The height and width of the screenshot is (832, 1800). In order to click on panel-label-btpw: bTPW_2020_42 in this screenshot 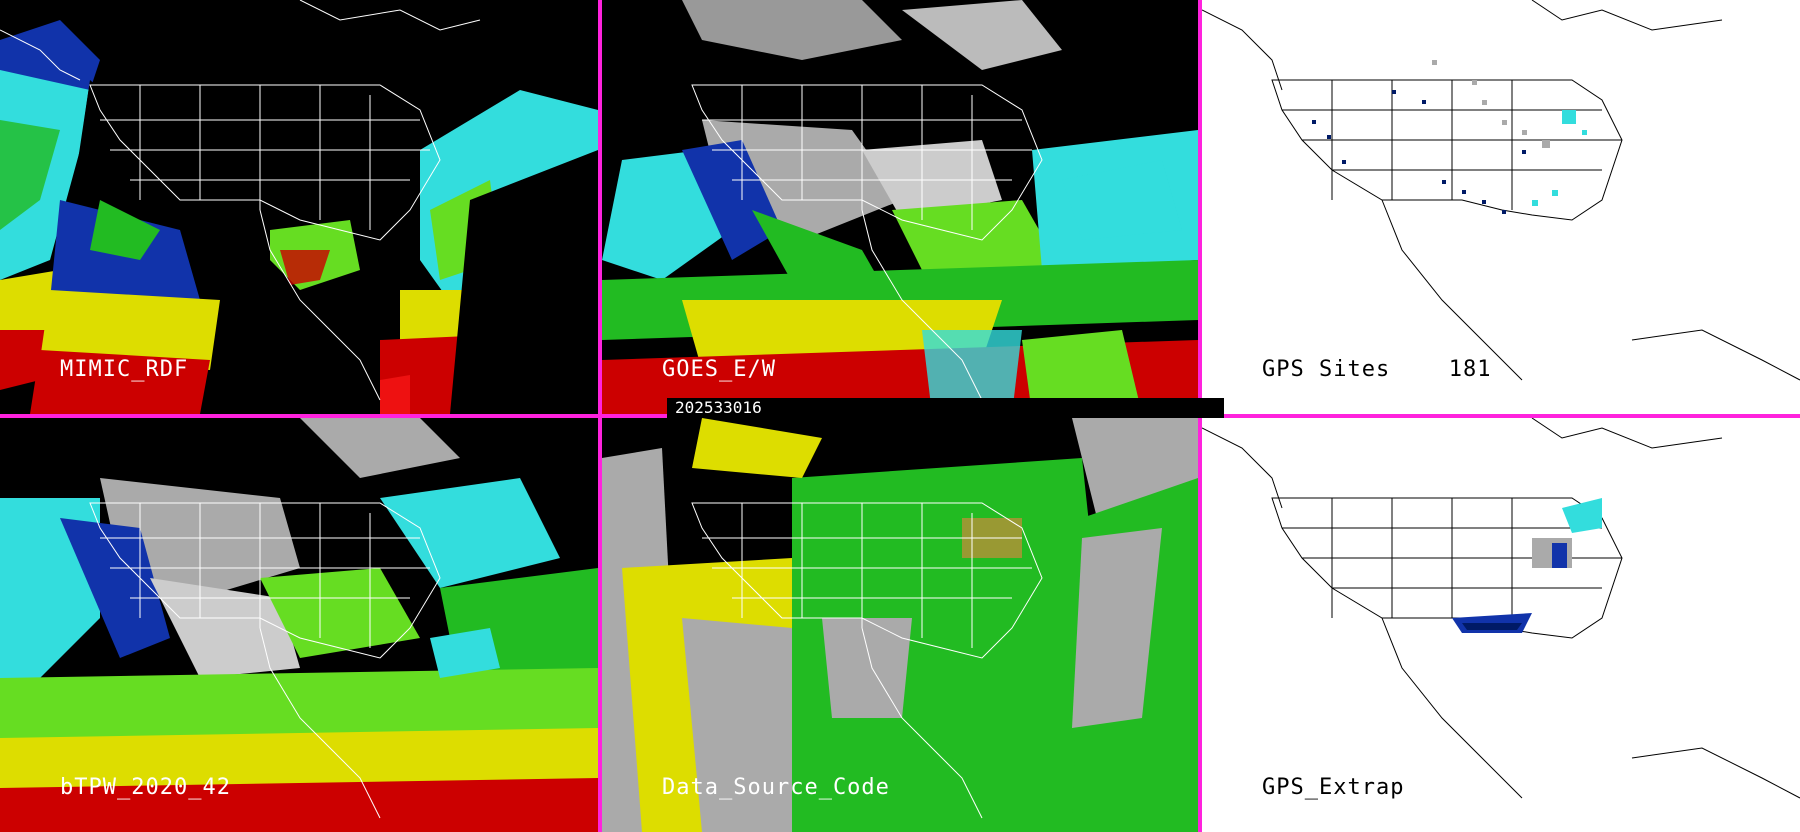, I will do `click(145, 787)`.